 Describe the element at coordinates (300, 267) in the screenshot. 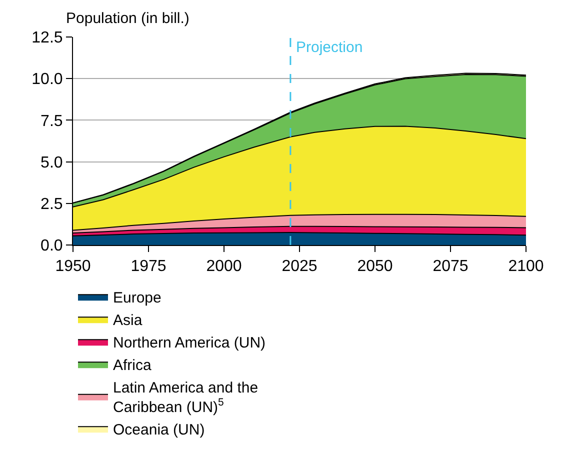

I see `x-tick-label: 2025` at that location.